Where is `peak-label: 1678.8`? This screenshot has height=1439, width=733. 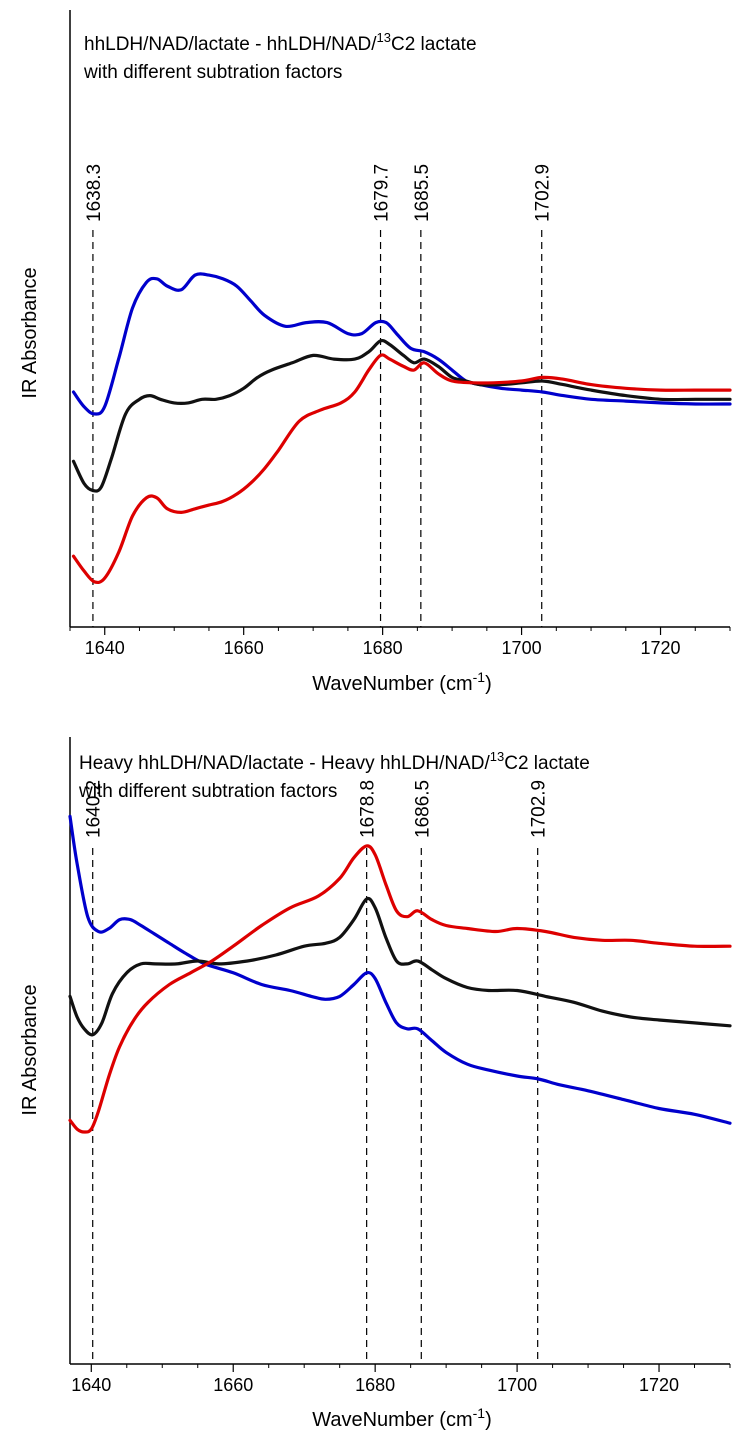 peak-label: 1678.8 is located at coordinates (368, 809).